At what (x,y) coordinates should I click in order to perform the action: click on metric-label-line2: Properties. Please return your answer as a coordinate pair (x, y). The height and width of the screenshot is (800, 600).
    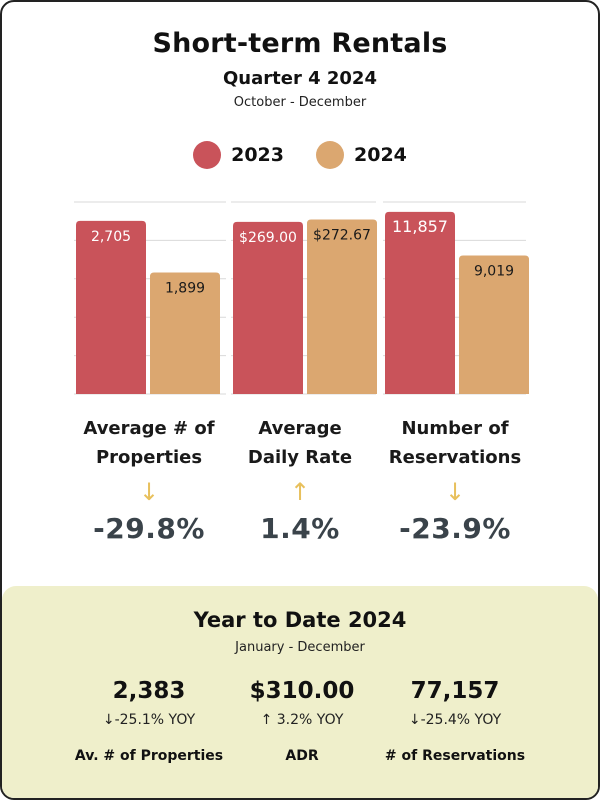
    Looking at the image, I should click on (149, 457).